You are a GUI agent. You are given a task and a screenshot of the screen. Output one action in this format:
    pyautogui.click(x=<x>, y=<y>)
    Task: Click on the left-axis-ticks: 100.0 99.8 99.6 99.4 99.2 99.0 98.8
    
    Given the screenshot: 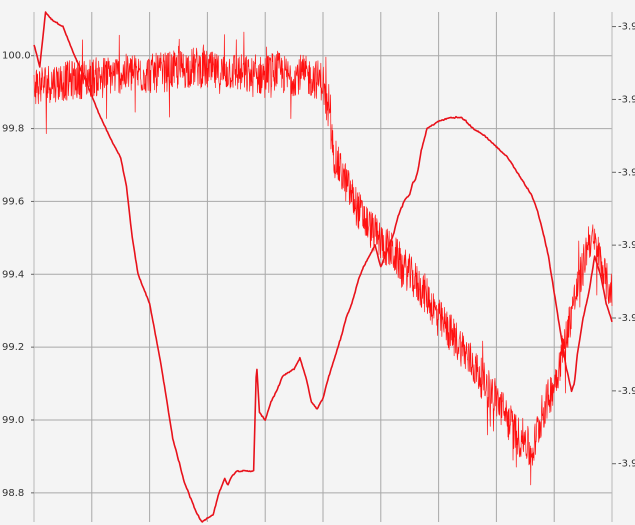 What is the action you would take?
    pyautogui.click(x=18, y=275)
    